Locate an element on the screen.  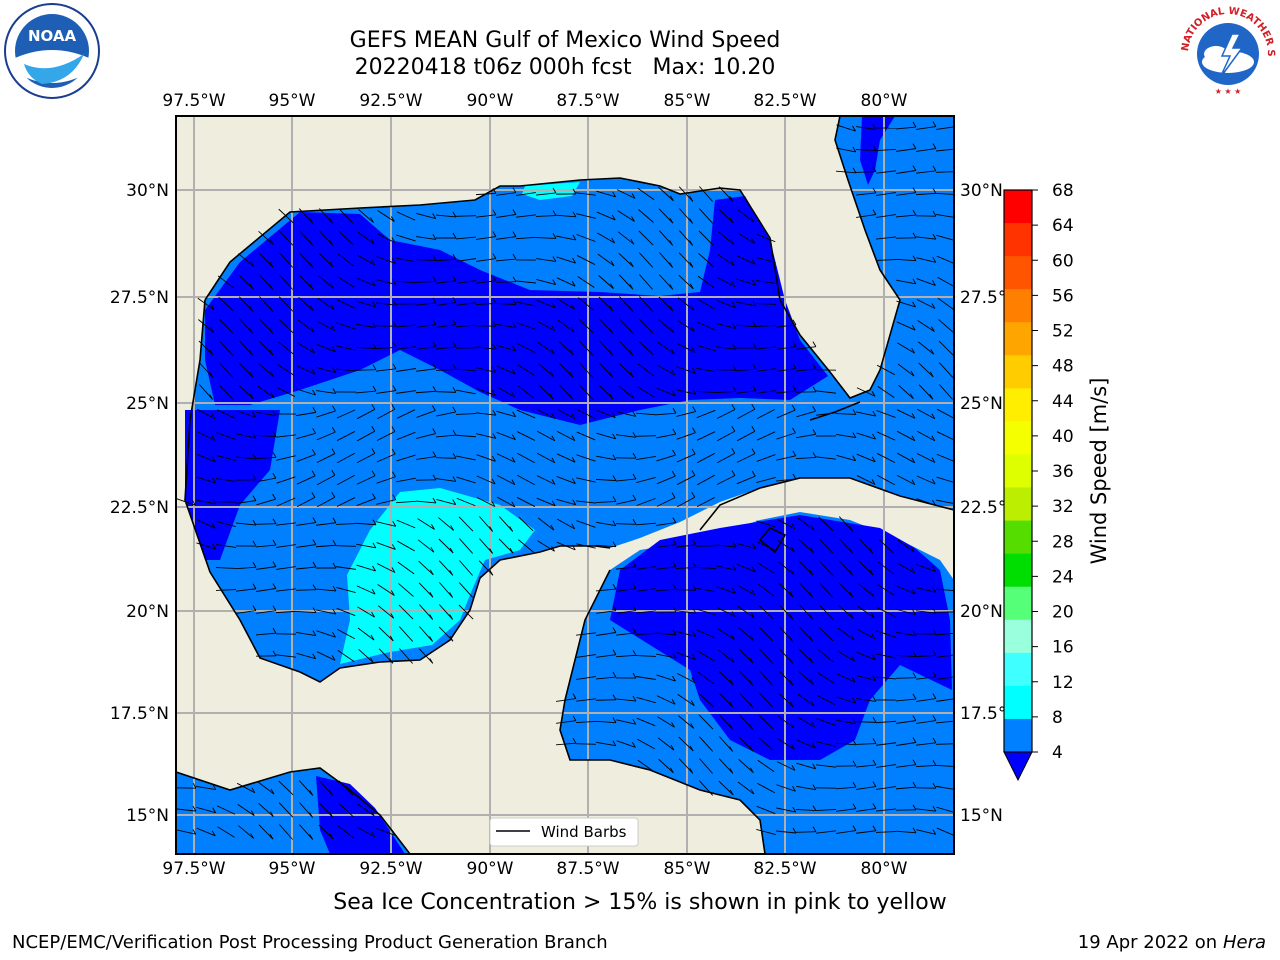
colorbar-bands is located at coordinates (1018, 471).